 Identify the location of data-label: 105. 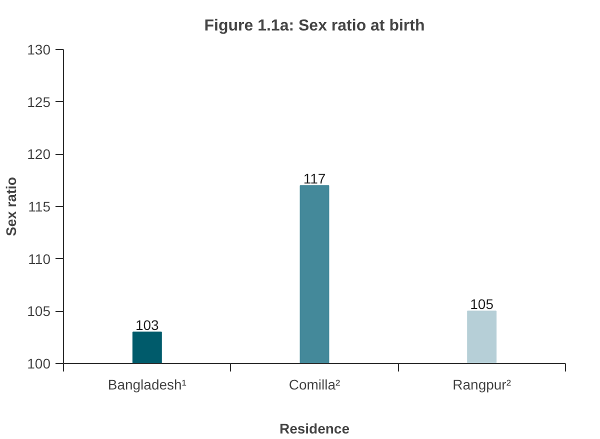
(482, 304).